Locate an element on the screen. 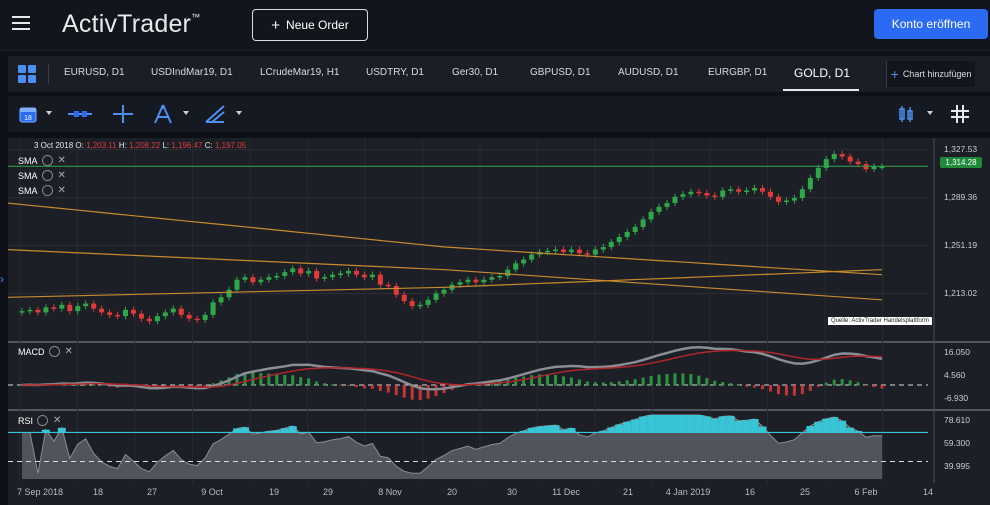 This screenshot has width=990, height=505. indicator-sma-3: SMA ✕ is located at coordinates (42, 190).